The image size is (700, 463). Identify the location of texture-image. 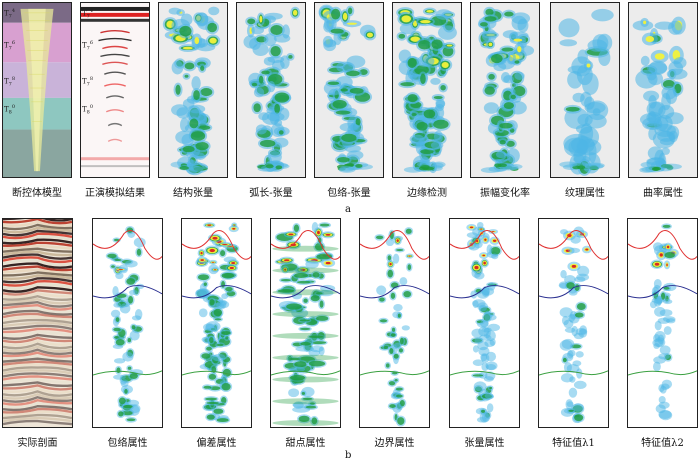
(585, 90).